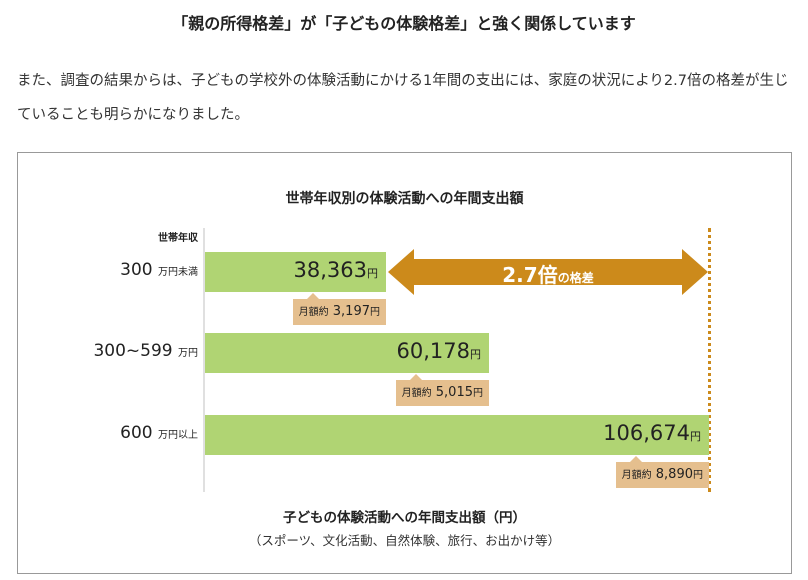  Describe the element at coordinates (530, 275) in the screenshot. I see `gap-ratio: 2.7倍` at that location.